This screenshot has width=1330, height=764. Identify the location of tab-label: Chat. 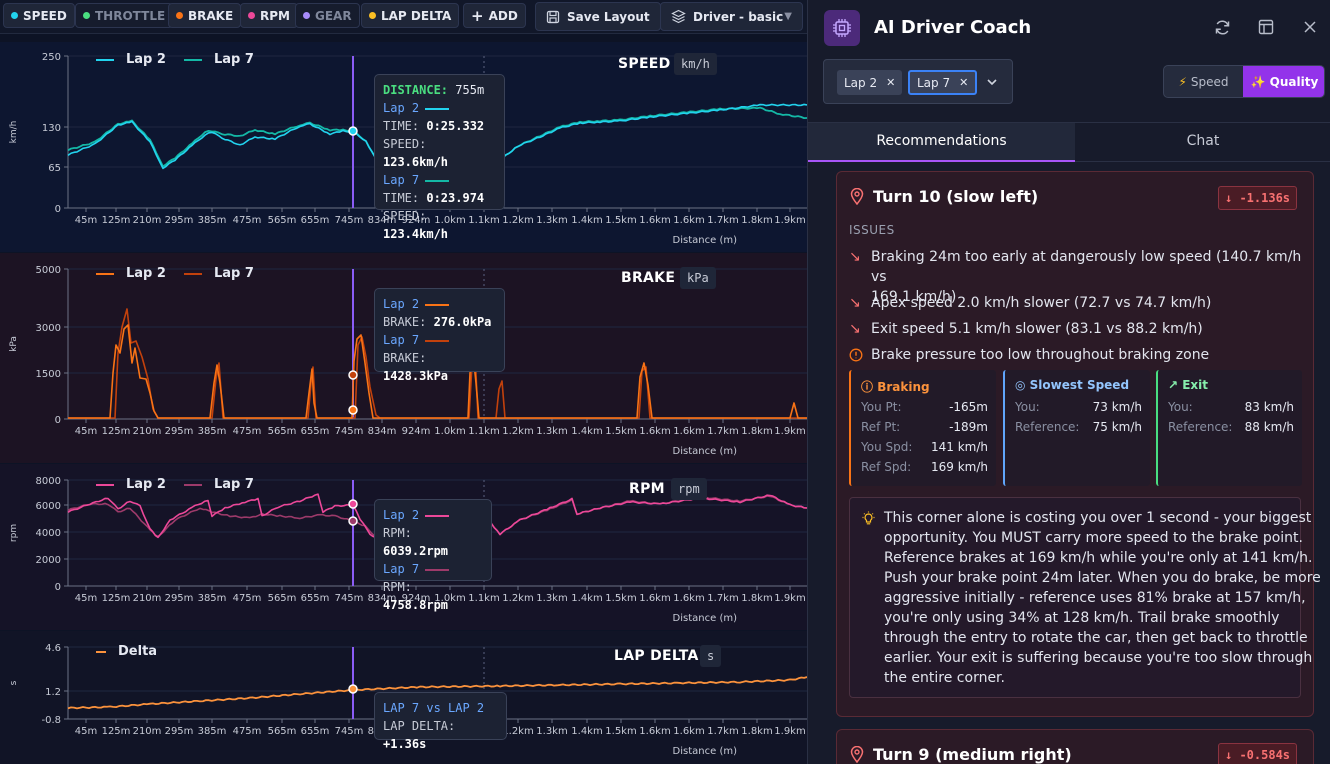
(1203, 141).